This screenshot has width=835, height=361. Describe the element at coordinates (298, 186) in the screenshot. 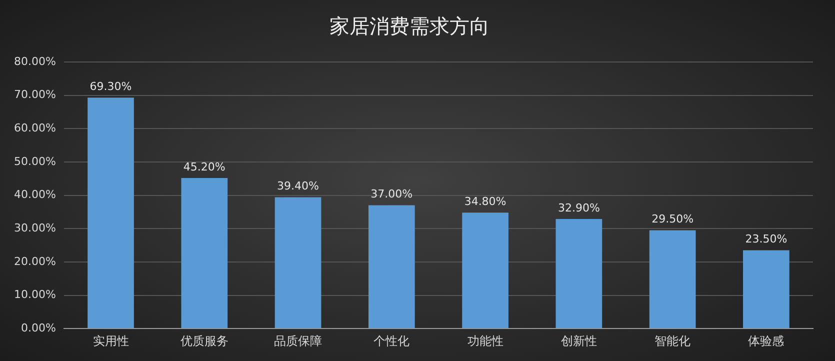

I see `data-label: 39.40%` at that location.